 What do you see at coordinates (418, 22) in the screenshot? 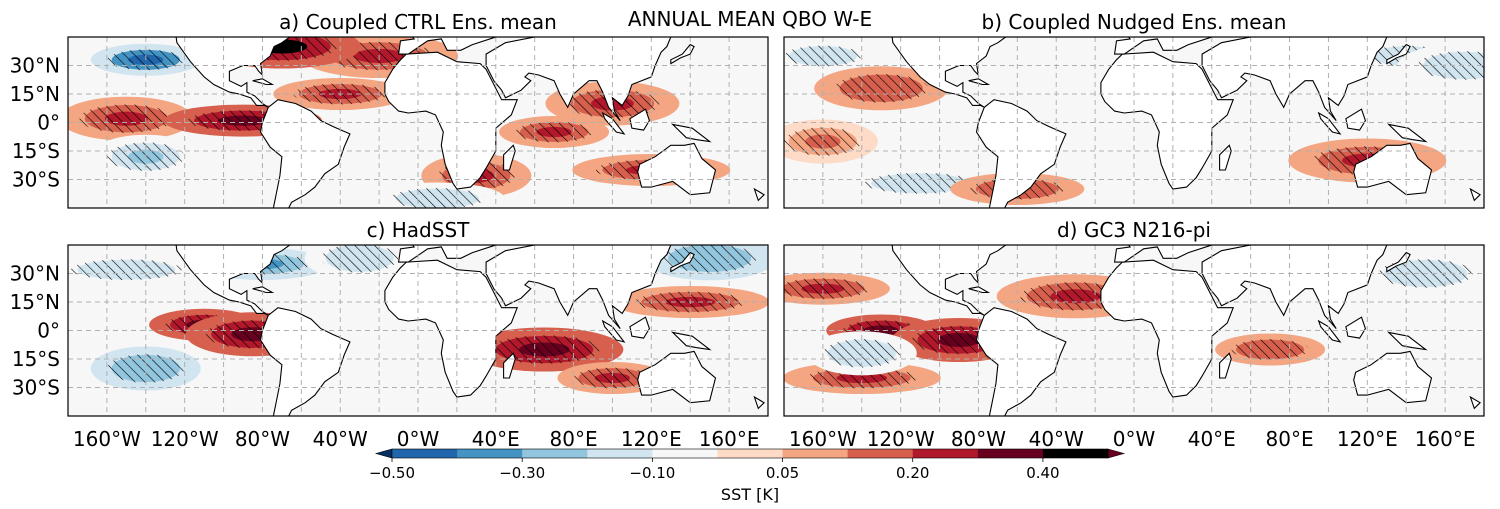
I see `panel-title: a) Coupled CTRL Ens. mean` at bounding box center [418, 22].